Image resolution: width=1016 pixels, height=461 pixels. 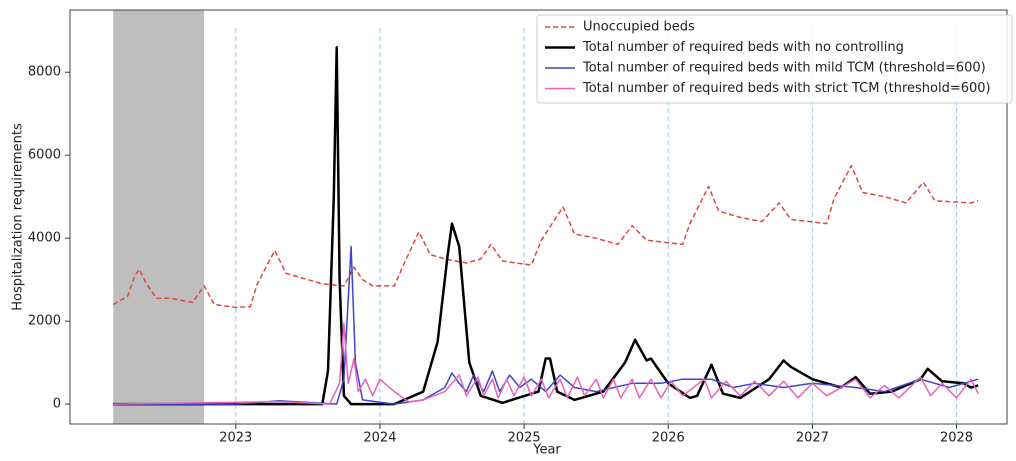 What do you see at coordinates (546, 450) in the screenshot?
I see `x-axis-label: Year` at bounding box center [546, 450].